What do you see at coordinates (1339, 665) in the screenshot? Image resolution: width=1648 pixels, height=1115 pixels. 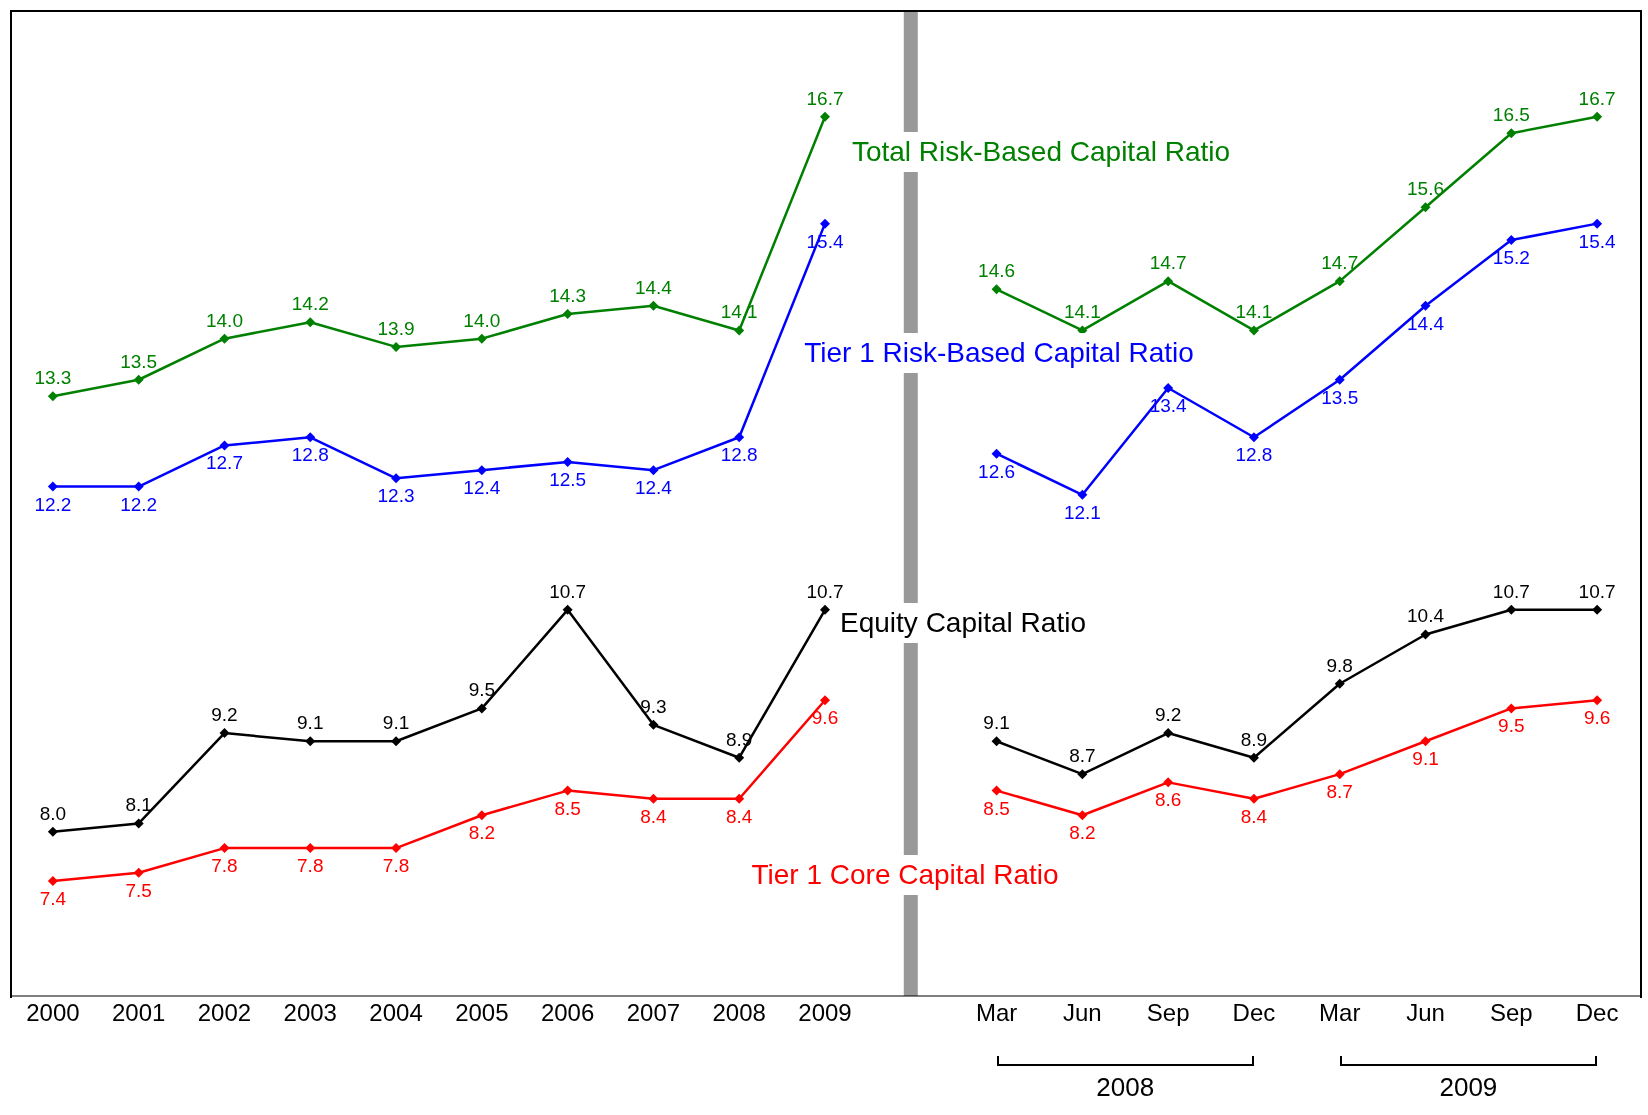 I see `data-label: 9.8` at bounding box center [1339, 665].